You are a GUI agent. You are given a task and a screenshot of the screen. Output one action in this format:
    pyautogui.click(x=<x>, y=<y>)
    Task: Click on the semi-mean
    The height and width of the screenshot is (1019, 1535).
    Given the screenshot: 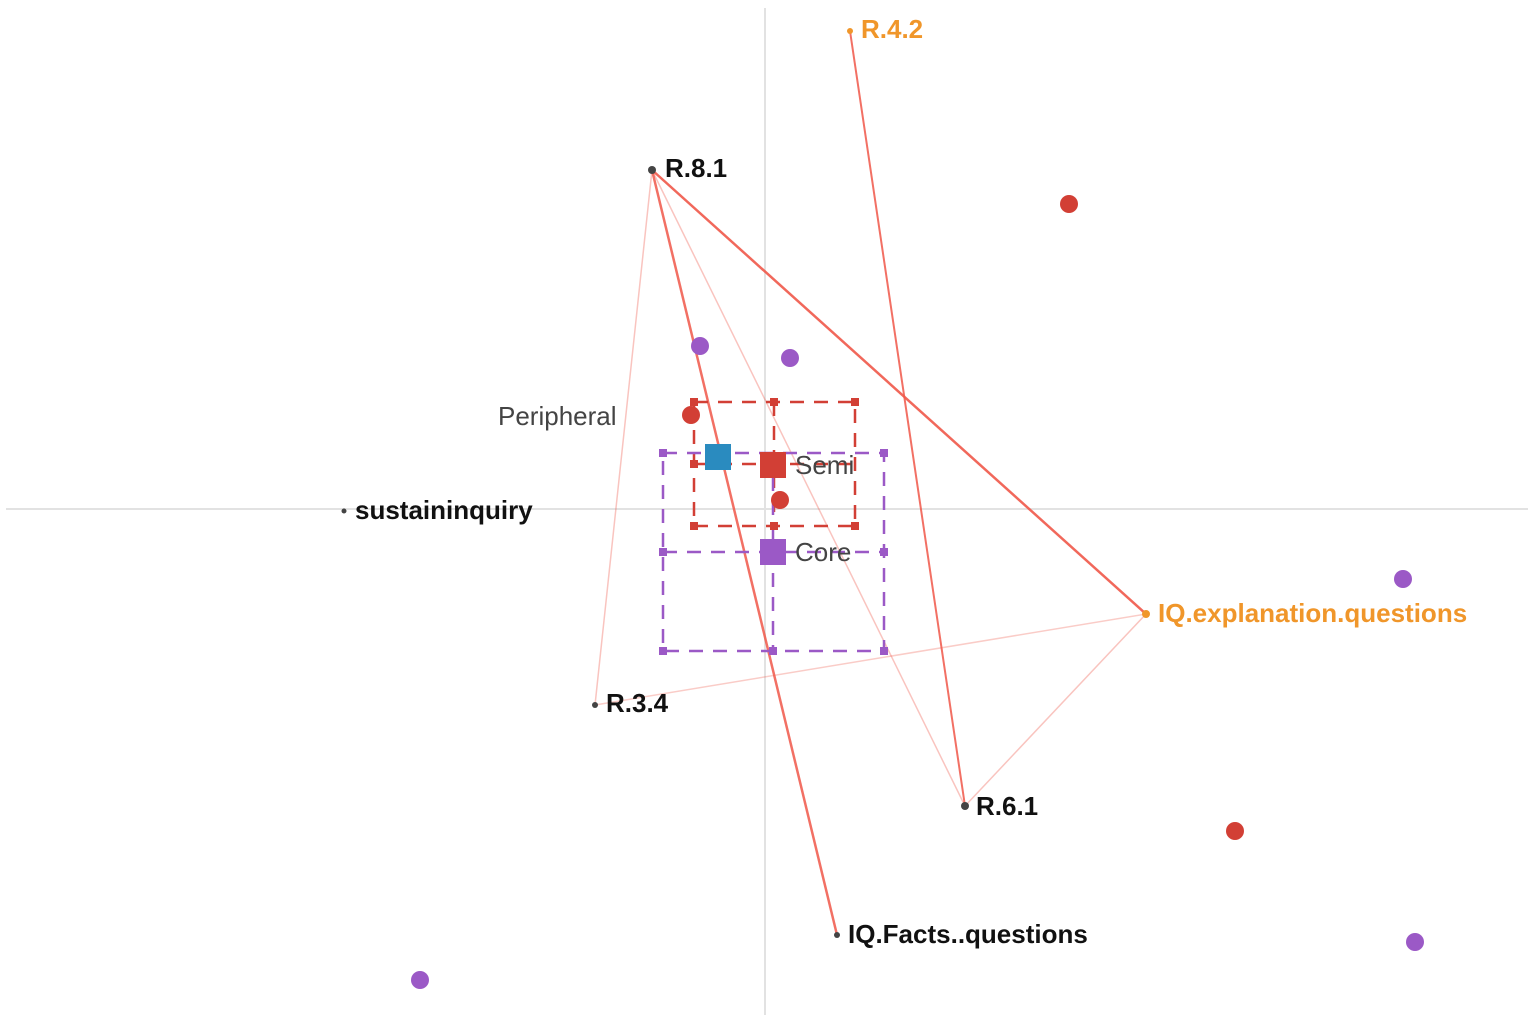 What is the action you would take?
    pyautogui.click(x=773, y=465)
    